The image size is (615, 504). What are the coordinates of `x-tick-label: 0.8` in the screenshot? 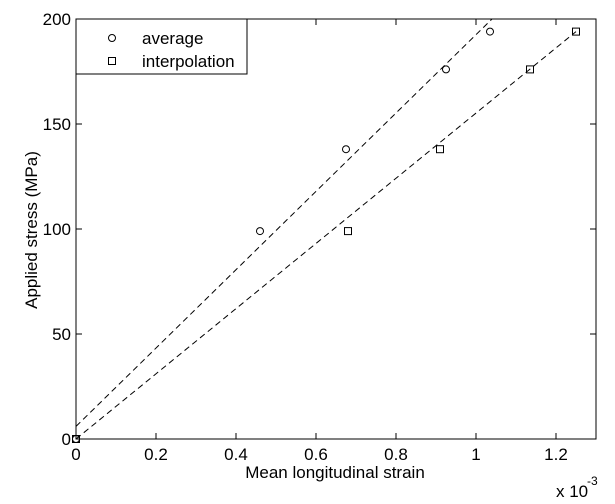 It's located at (396, 454).